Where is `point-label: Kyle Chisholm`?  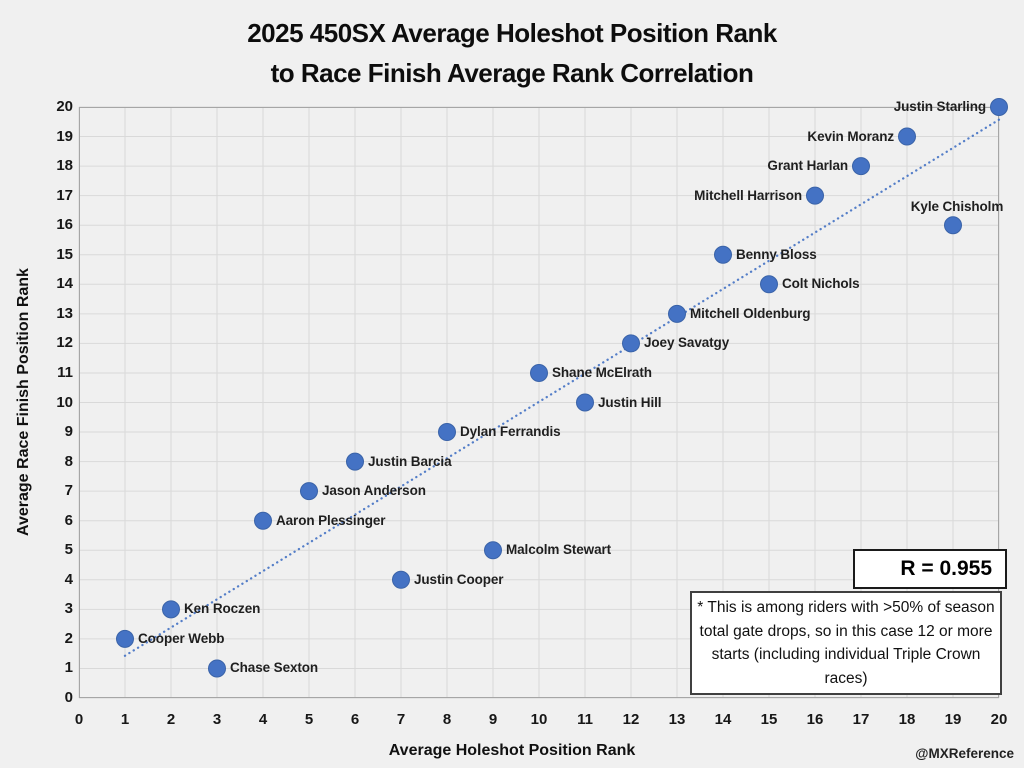
point-label: Kyle Chisholm is located at coordinates (957, 207).